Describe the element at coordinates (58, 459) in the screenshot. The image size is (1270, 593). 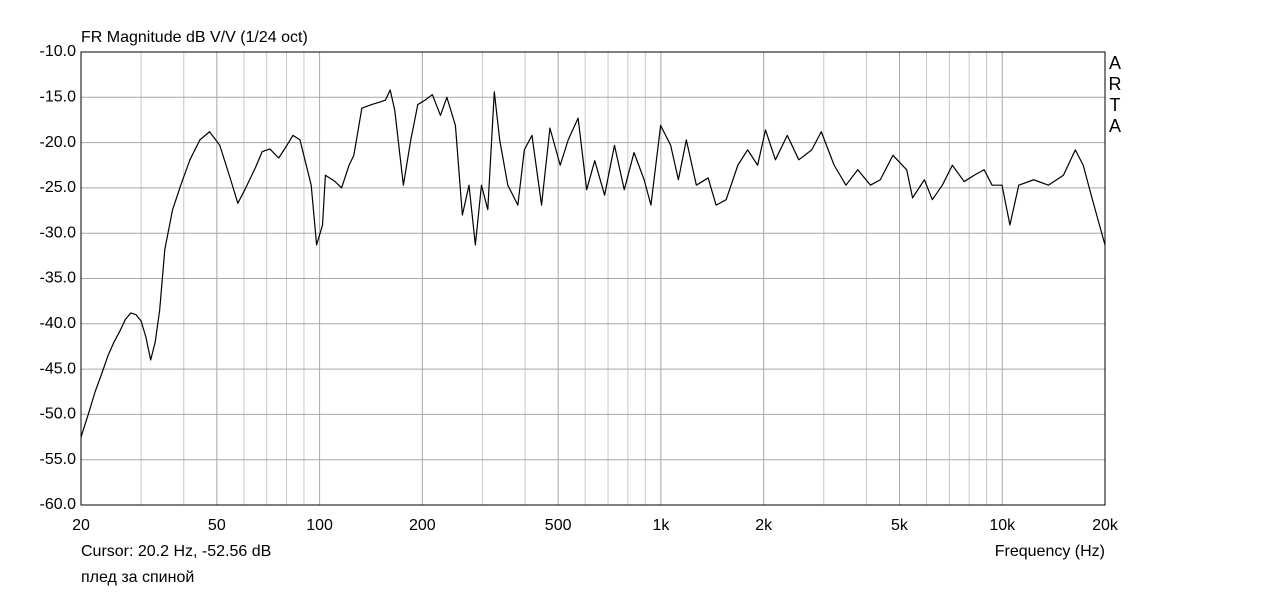
I see `y-tick-label: -55.0` at that location.